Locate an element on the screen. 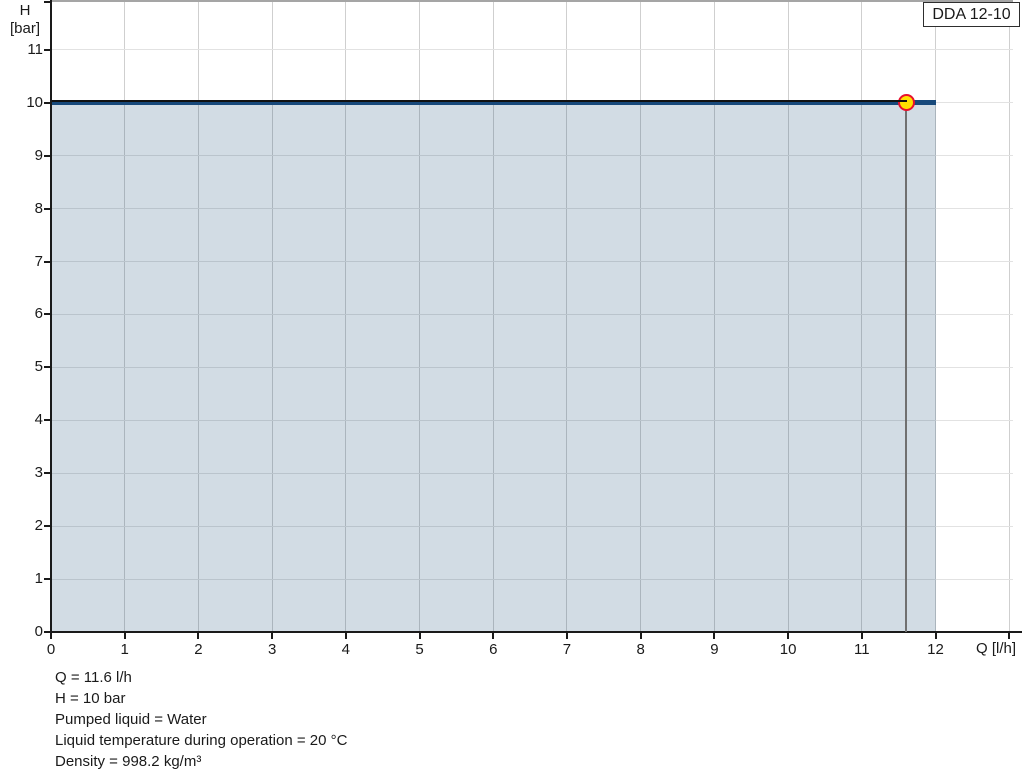 The image size is (1024, 781). info-pumped-liquid: Pumped liquid = Water is located at coordinates (131, 719).